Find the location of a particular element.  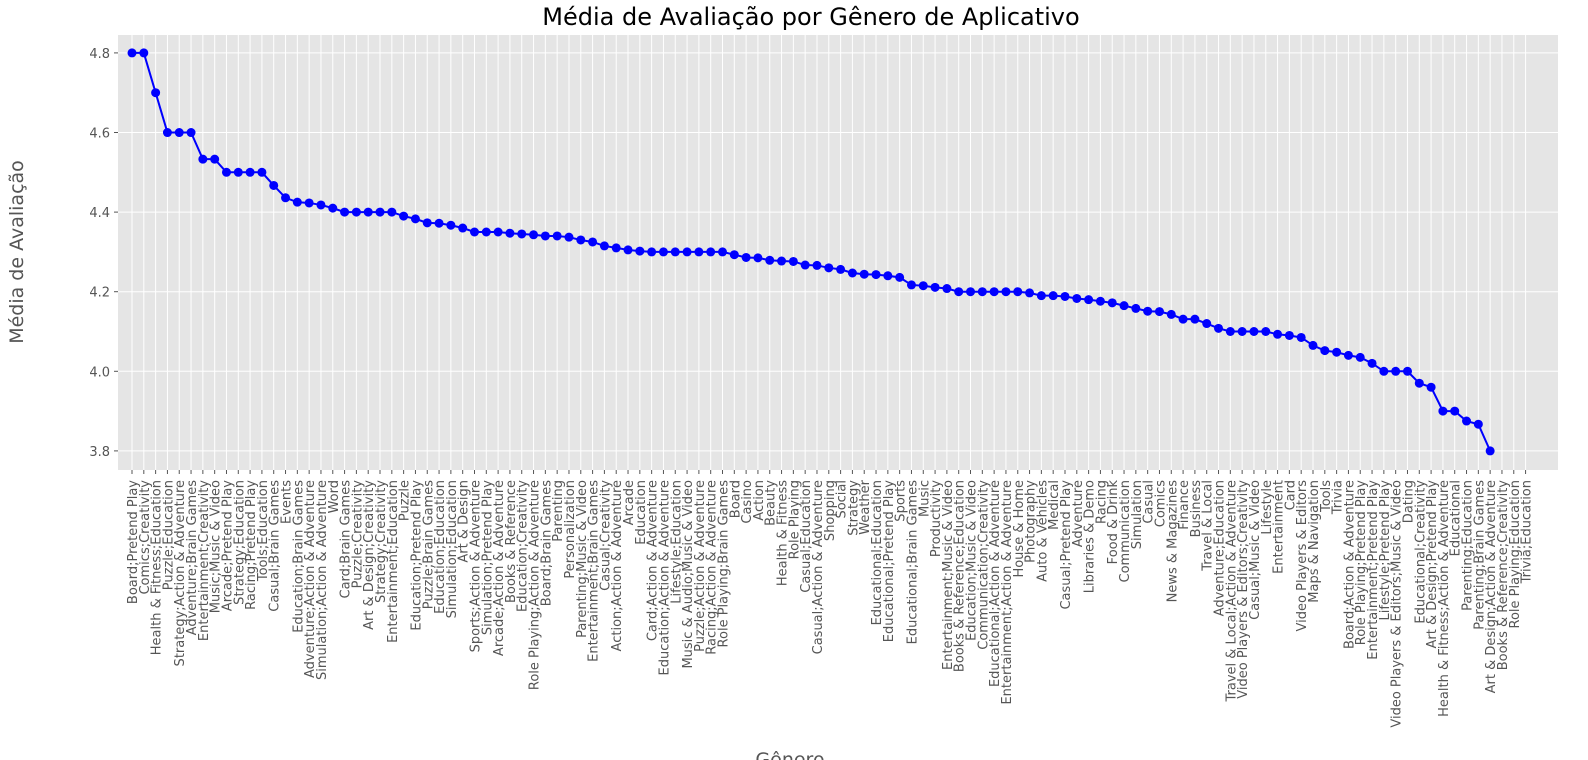

y-tick-label: 4.6 is located at coordinates (99, 134).